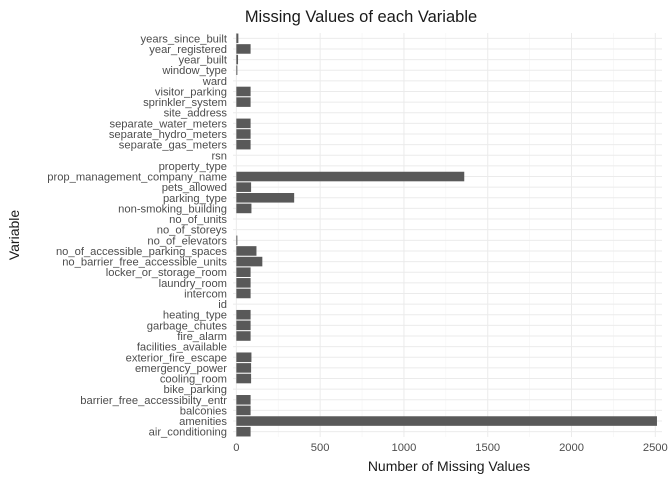  Describe the element at coordinates (198, 220) in the screenshot. I see `y-tick-label: no_of_units` at that location.